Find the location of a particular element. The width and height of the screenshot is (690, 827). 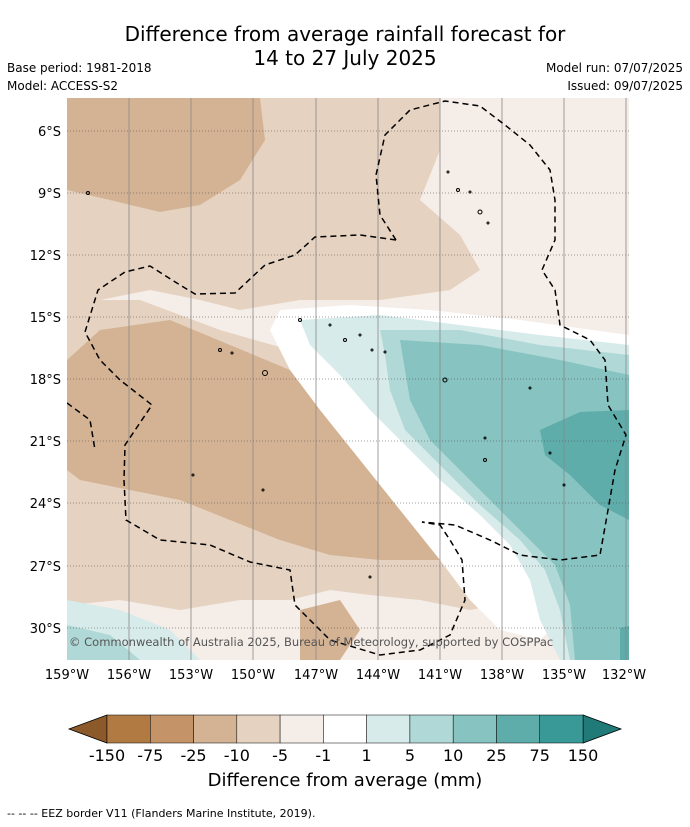

meta-left: Base period: 1981-2018 Model: ACCESS-S2 is located at coordinates (79, 77).